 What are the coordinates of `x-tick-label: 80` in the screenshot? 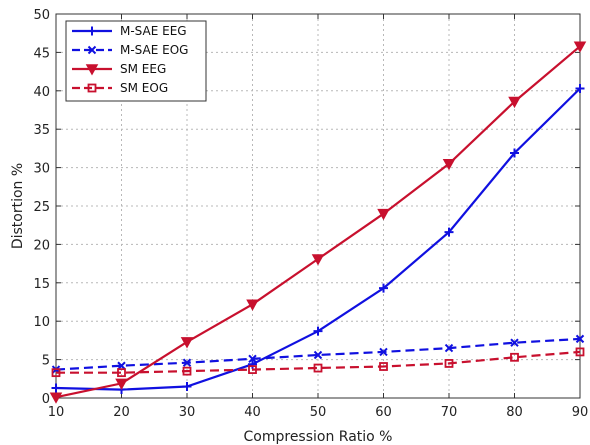 It's located at (514, 412).